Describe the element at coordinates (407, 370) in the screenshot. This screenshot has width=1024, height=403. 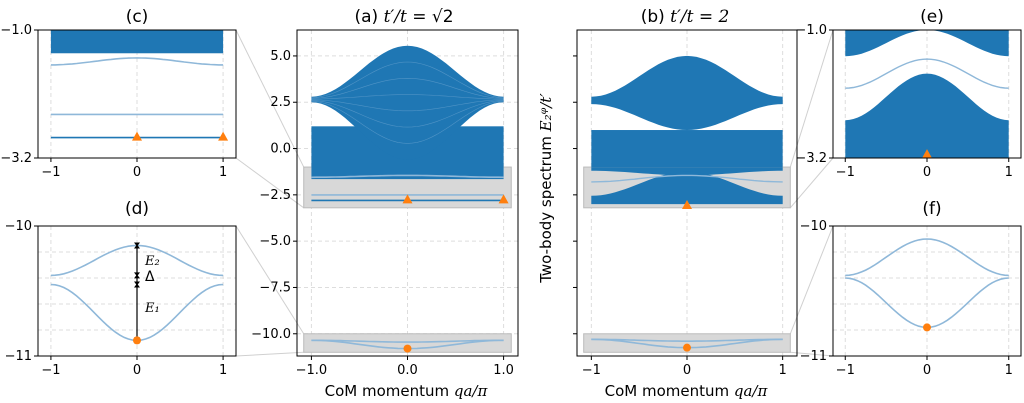
I see `xtick-label-a-1: 0.0` at that location.